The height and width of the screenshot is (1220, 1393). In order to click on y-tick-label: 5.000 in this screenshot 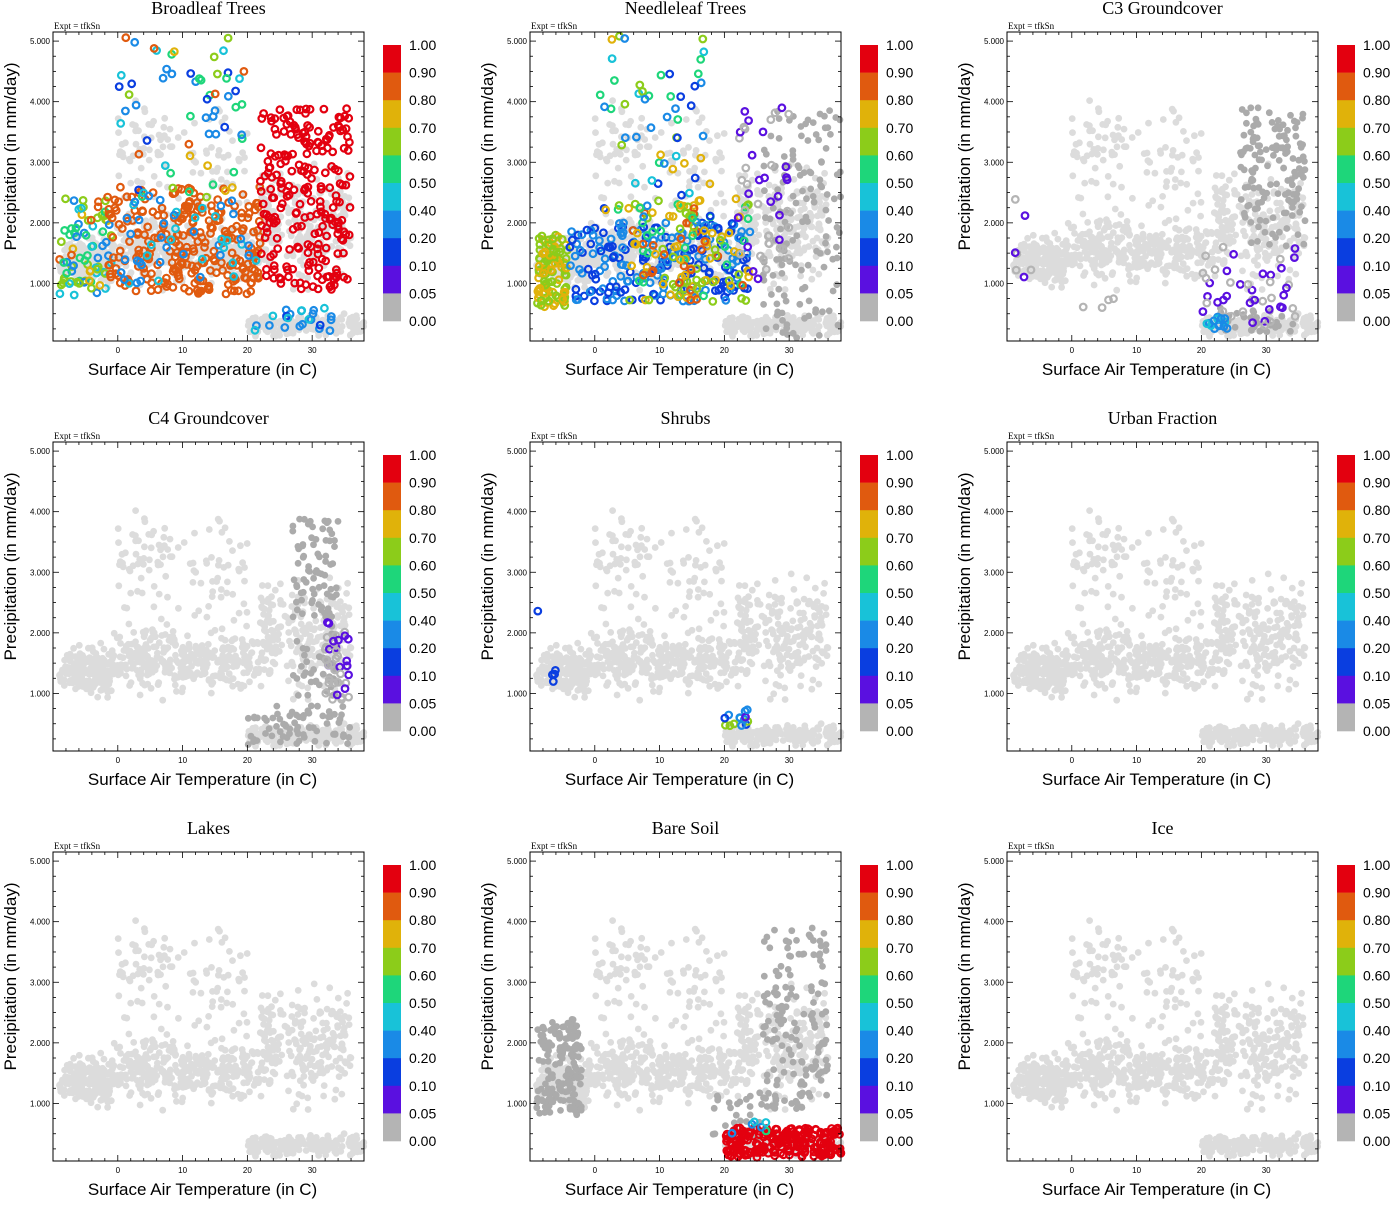, I will do `click(517, 41)`.